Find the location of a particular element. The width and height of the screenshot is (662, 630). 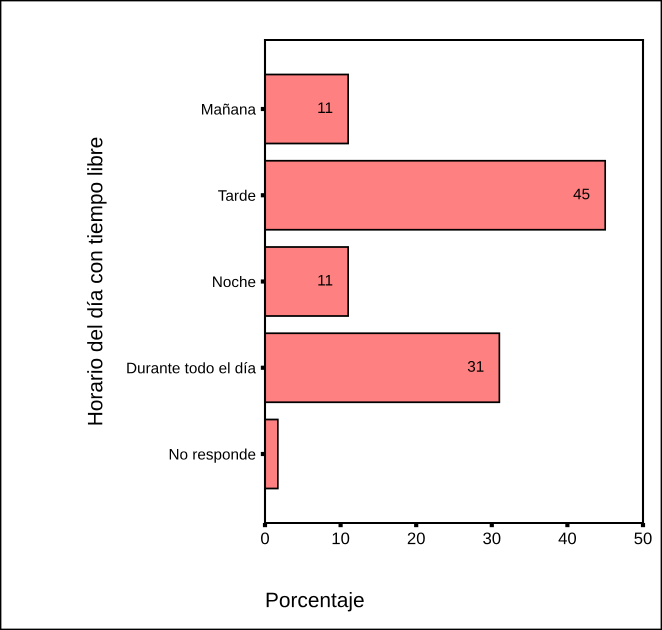

y-tick-label: Noche is located at coordinates (234, 282).